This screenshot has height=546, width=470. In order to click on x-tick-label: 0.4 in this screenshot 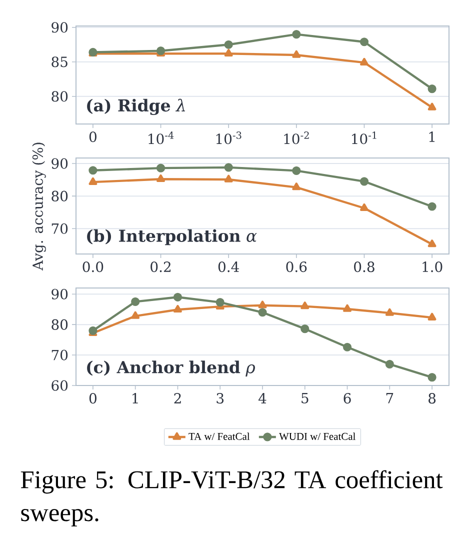, I will do `click(228, 267)`.